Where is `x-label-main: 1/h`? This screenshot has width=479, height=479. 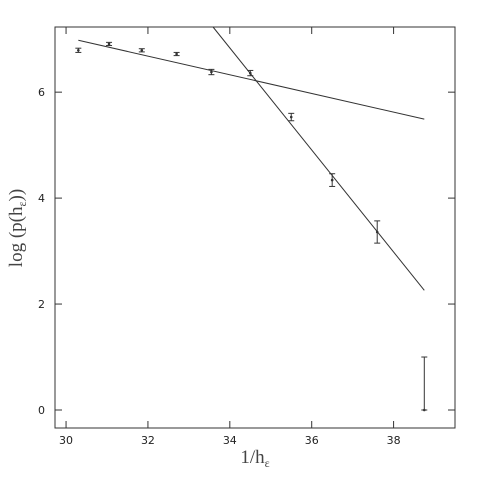
x-label-main: 1/h is located at coordinates (252, 457).